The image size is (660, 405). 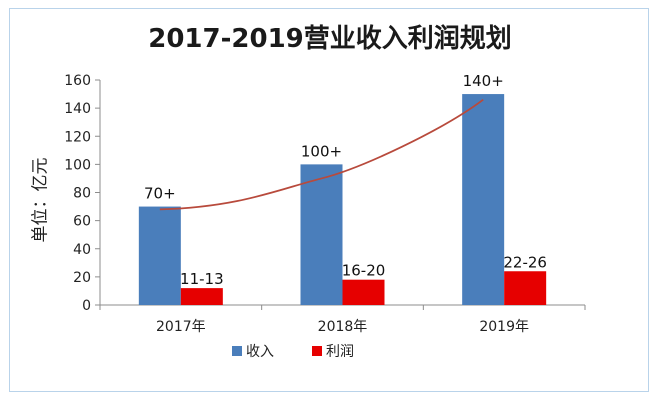 What do you see at coordinates (82, 194) in the screenshot?
I see `y-tick-label: 80` at bounding box center [82, 194].